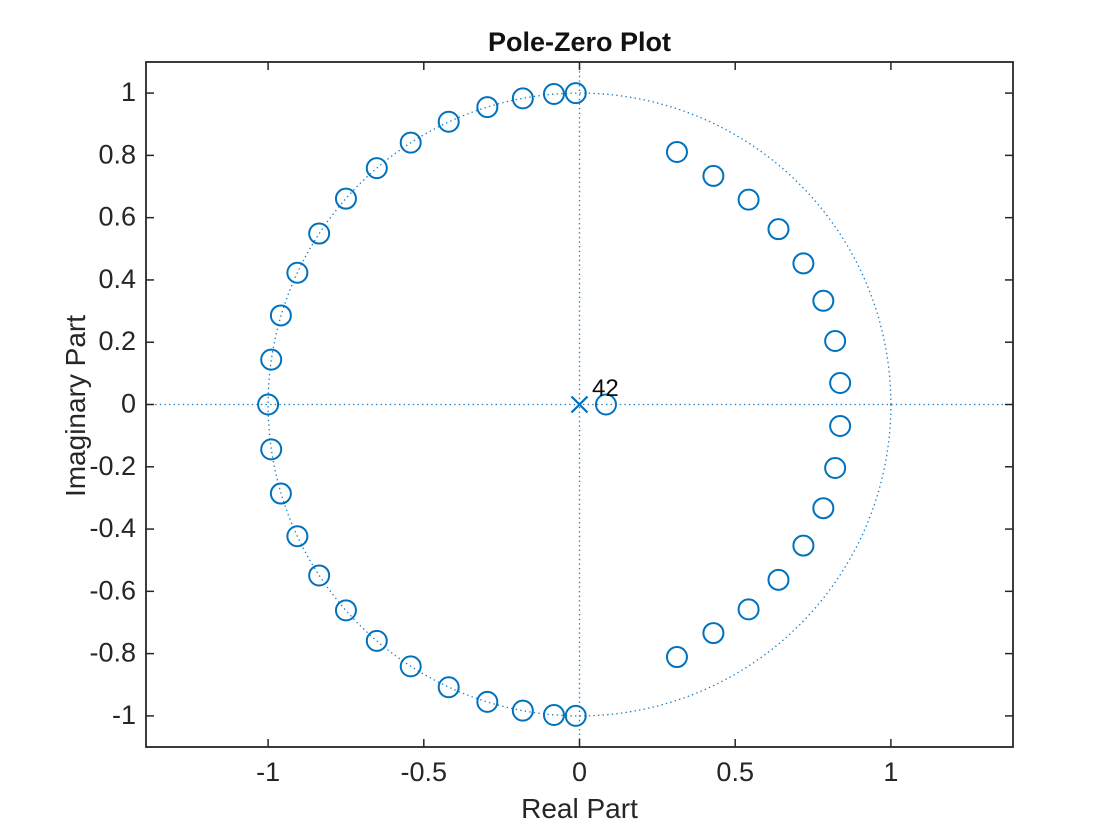 The image size is (1120, 840). I want to click on y-axis-label: Imaginary Part, so click(75, 406).